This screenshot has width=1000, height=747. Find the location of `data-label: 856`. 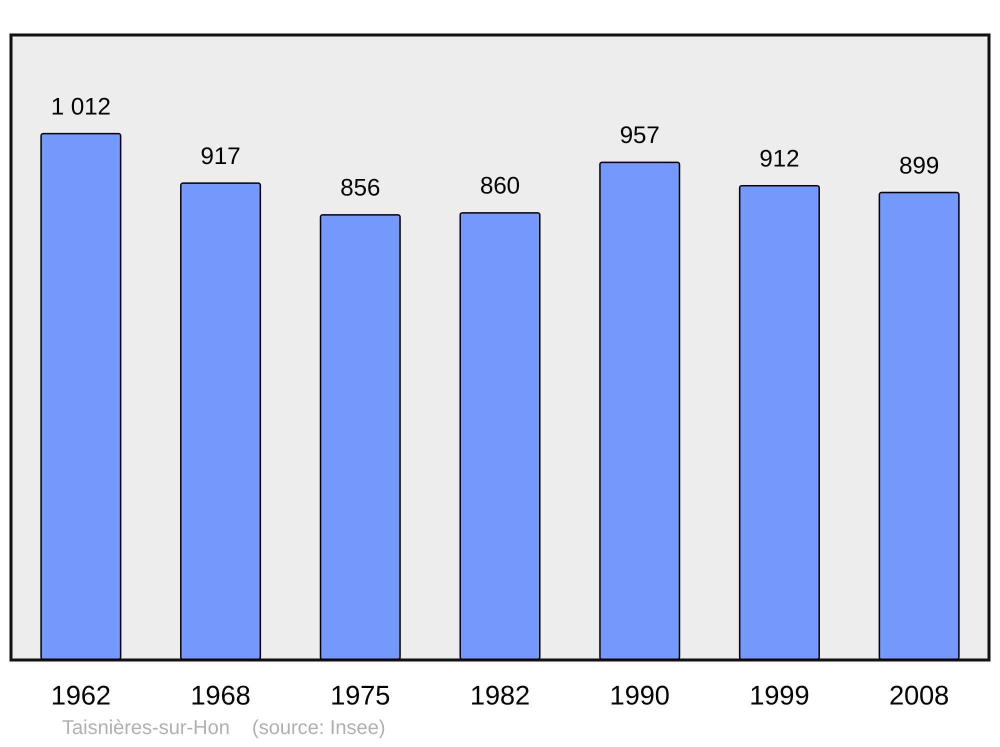

data-label: 856 is located at coordinates (360, 188).